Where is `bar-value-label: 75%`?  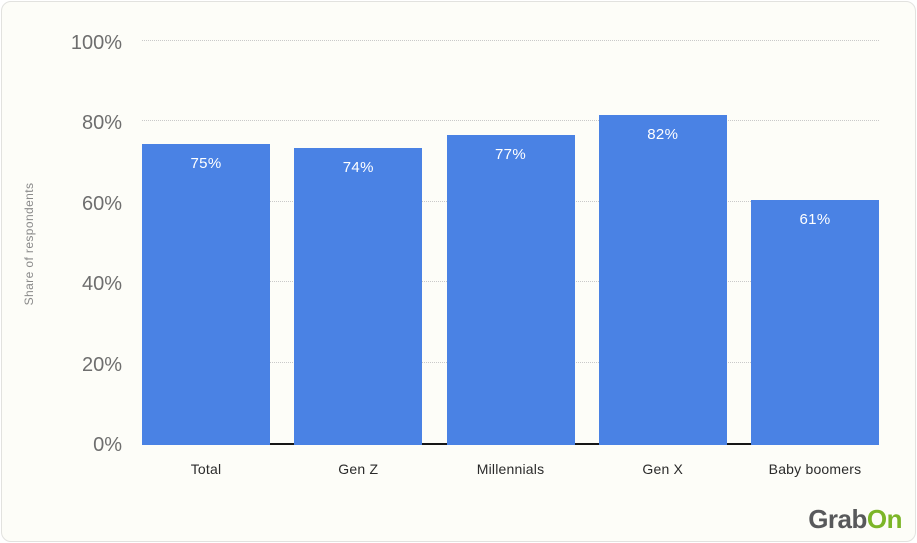
bar-value-label: 75% is located at coordinates (206, 163).